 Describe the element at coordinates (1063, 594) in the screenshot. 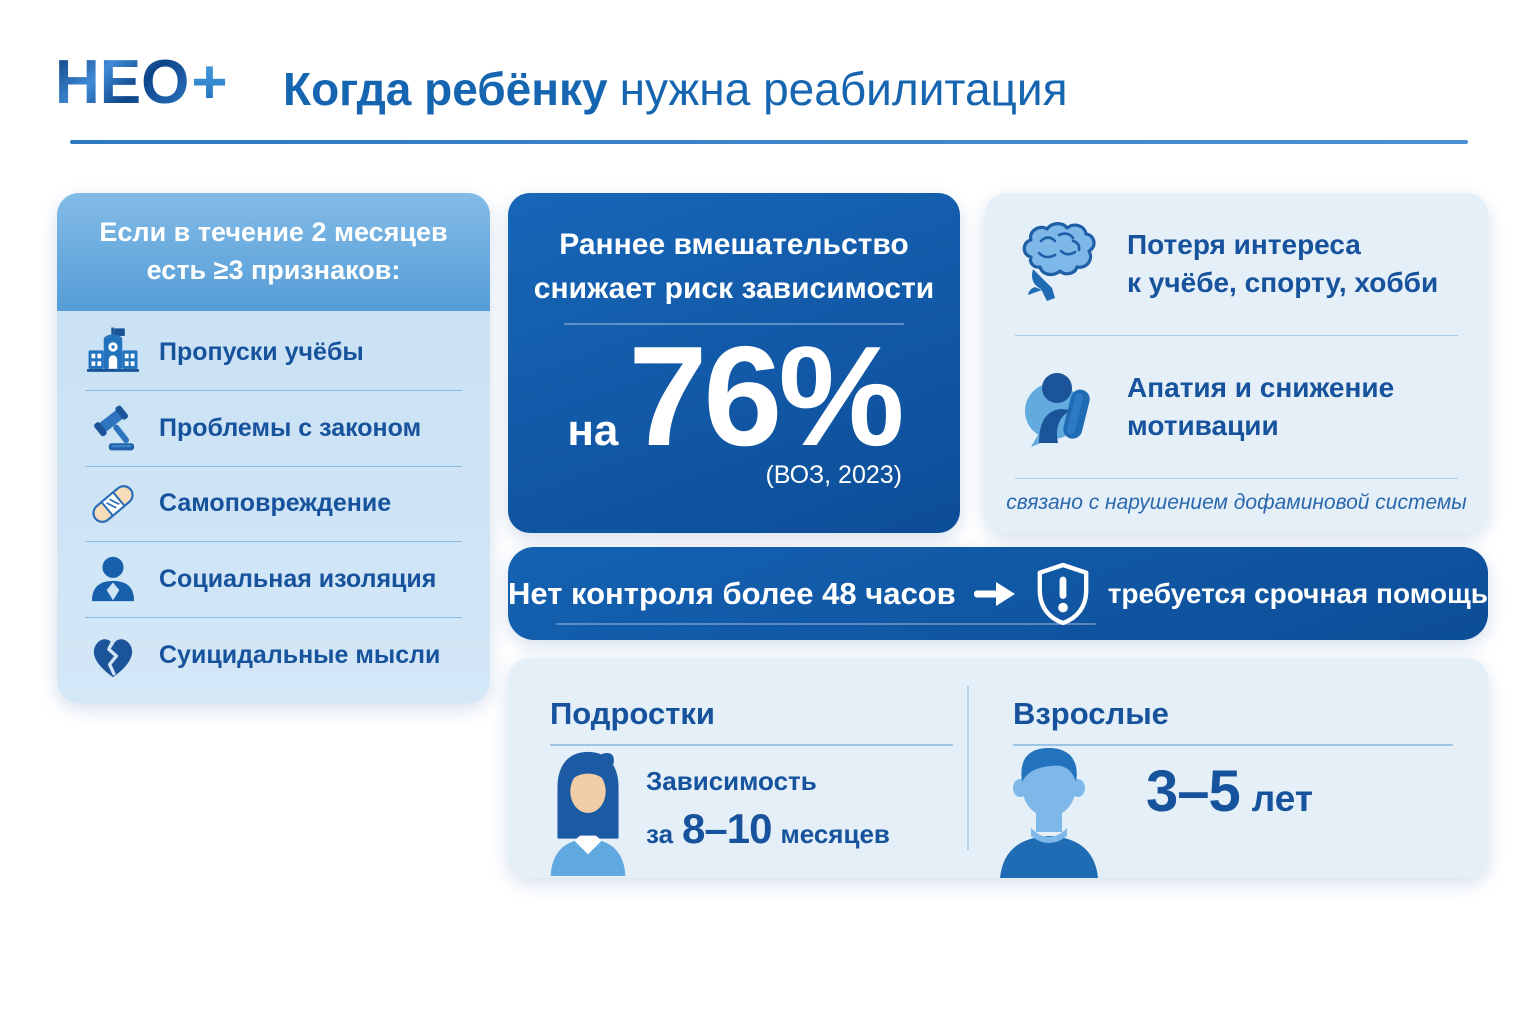

I see `shield-alert-icon` at that location.